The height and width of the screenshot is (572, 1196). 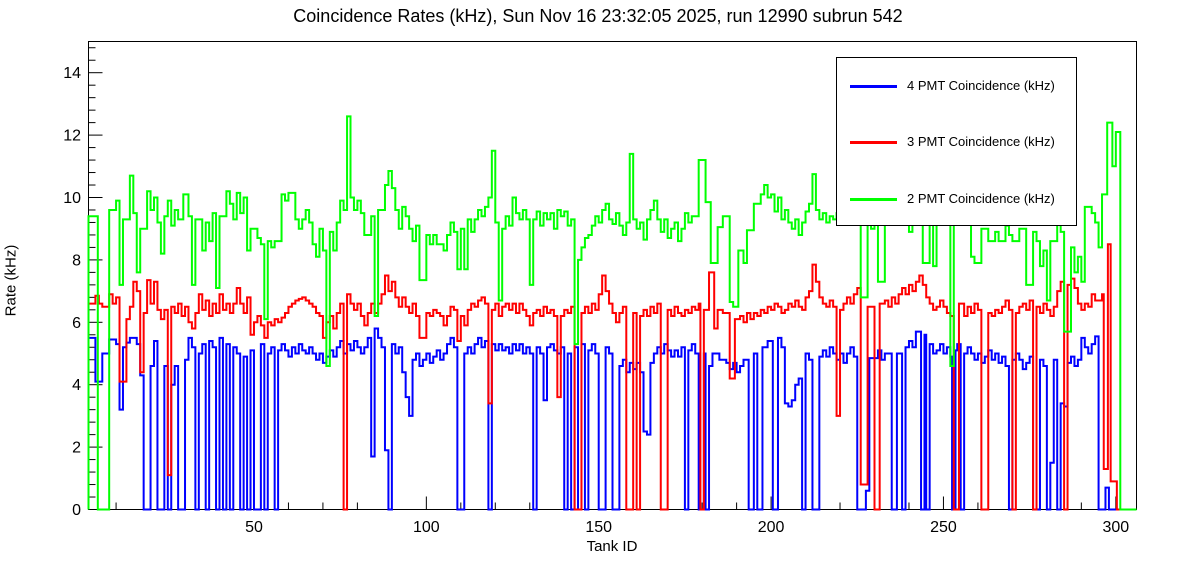 I want to click on x-tick-label: 100, so click(x=426, y=527).